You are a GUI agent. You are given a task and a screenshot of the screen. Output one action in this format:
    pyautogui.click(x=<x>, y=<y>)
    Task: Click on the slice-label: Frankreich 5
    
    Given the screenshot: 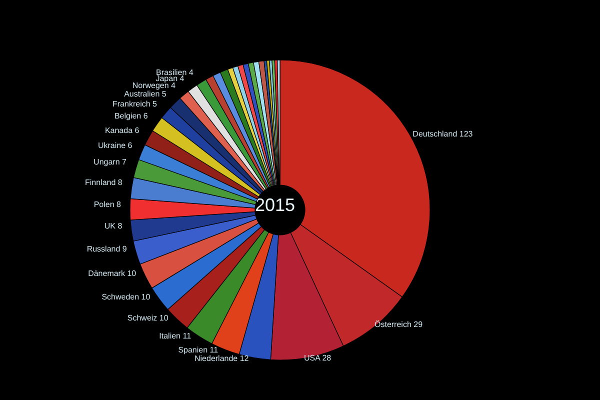 What is the action you would take?
    pyautogui.click(x=135, y=104)
    